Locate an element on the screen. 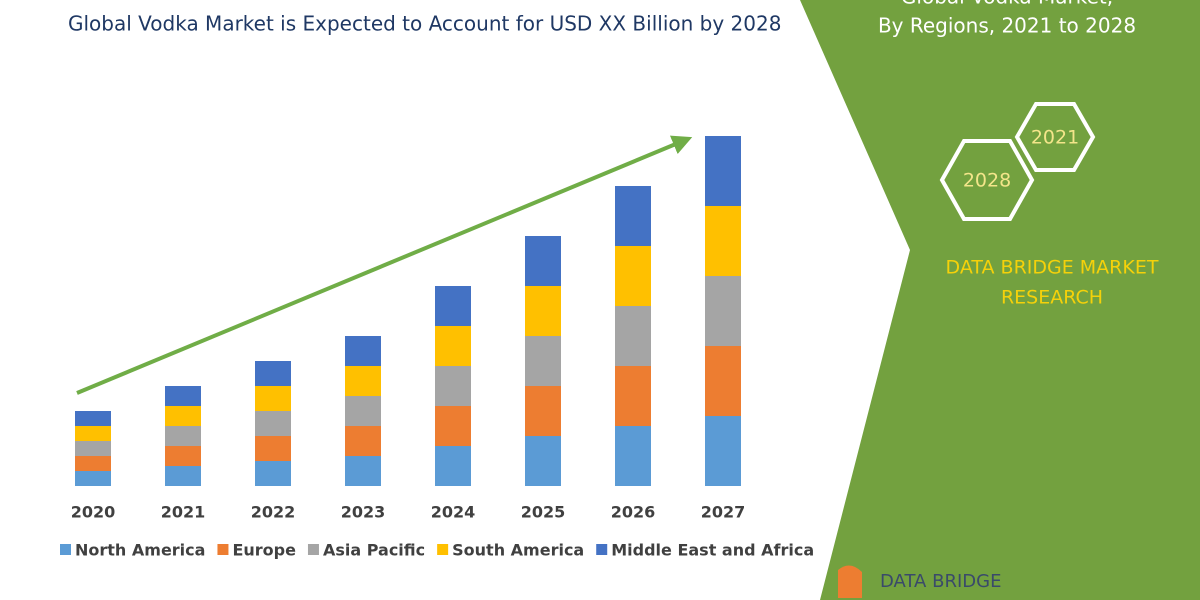 The height and width of the screenshot is (600, 1200). legend-label: South America is located at coordinates (518, 550).